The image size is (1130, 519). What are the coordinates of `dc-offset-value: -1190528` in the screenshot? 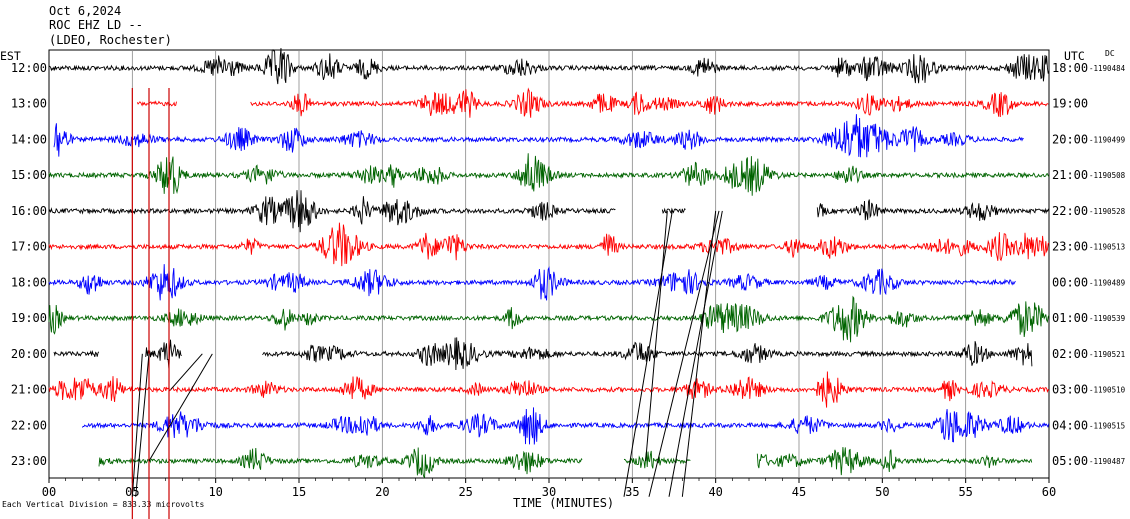 It's located at (1107, 211).